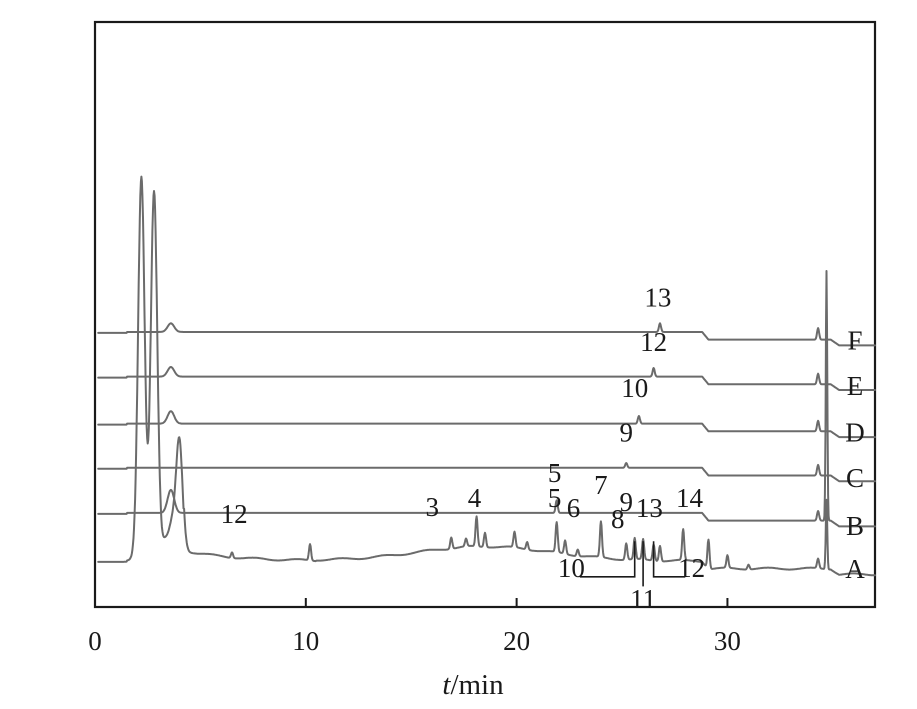 This screenshot has width=917, height=709. I want to click on trace-label-c: C, so click(855, 478).